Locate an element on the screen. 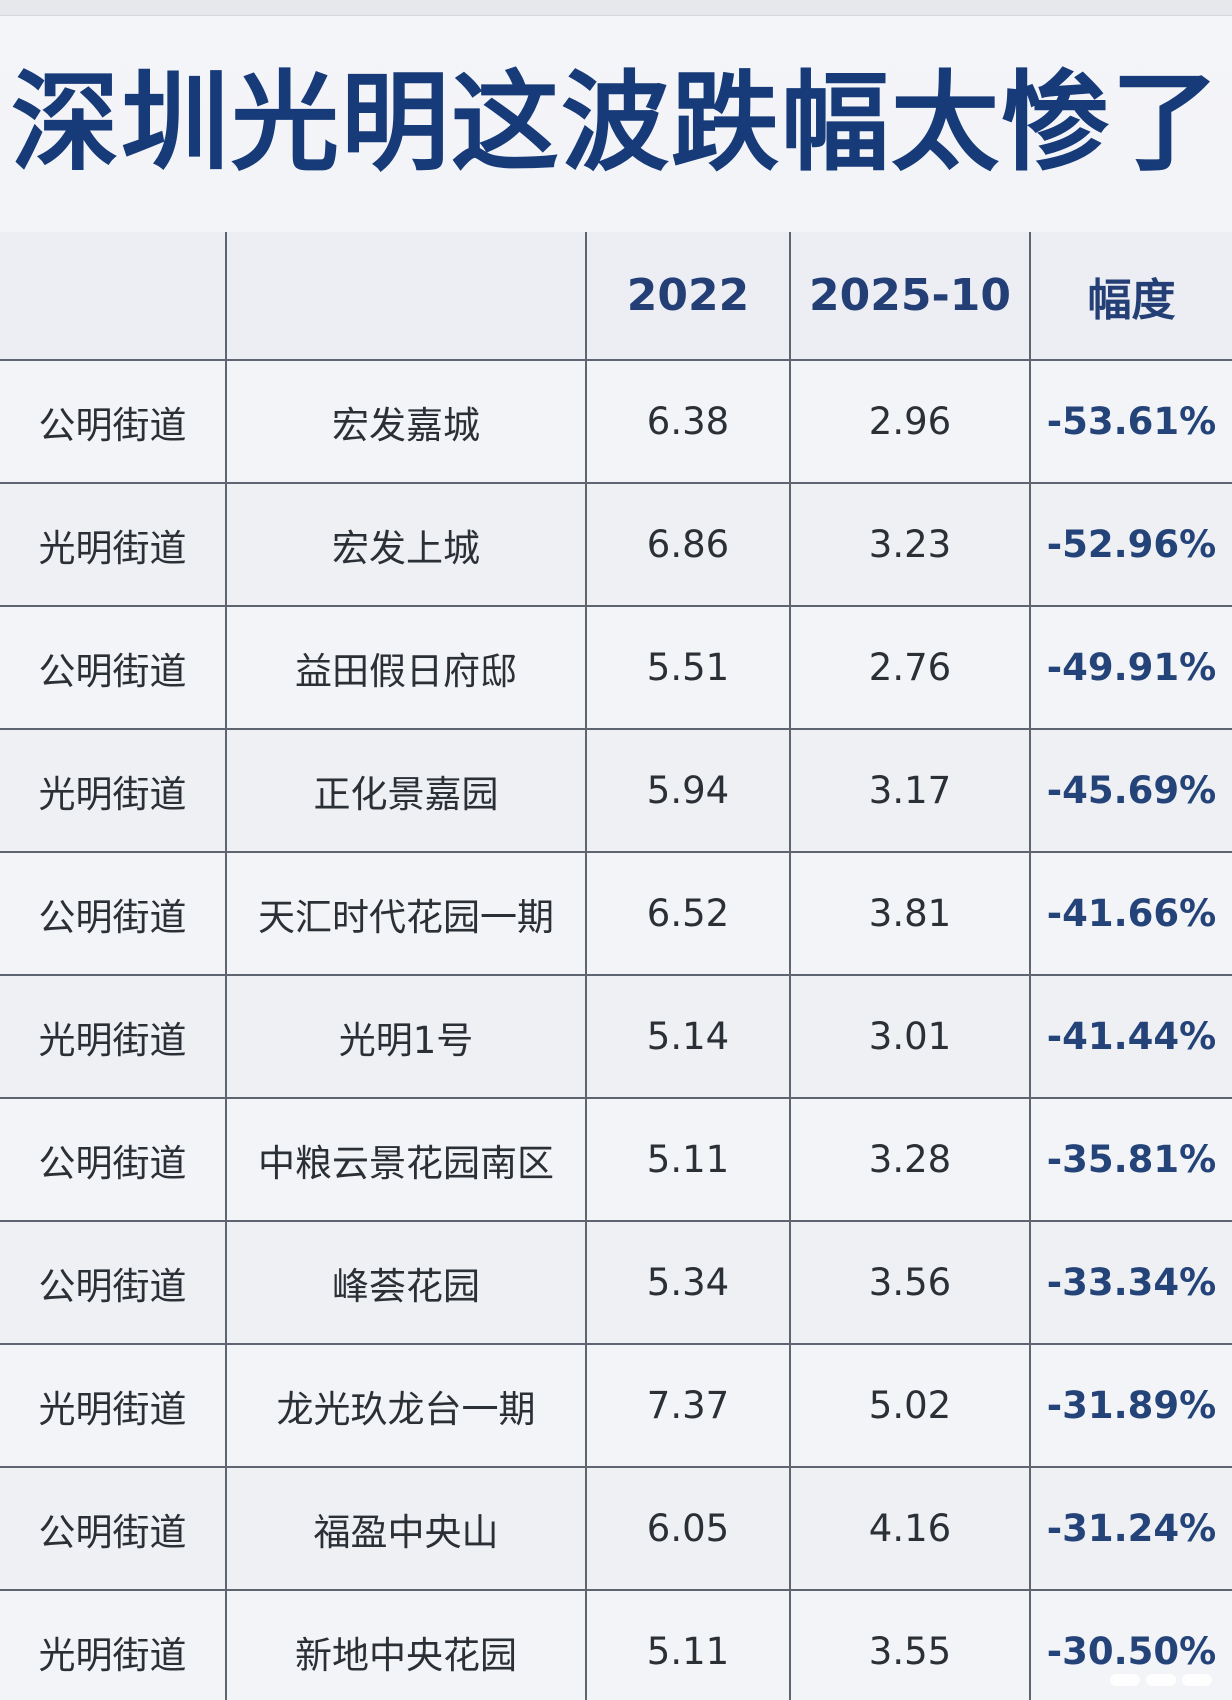 Image resolution: width=1232 pixels, height=1700 pixels. table-row: 公明街道 宏发嘉城 6.38 2.96 -53.61% is located at coordinates (616, 421).